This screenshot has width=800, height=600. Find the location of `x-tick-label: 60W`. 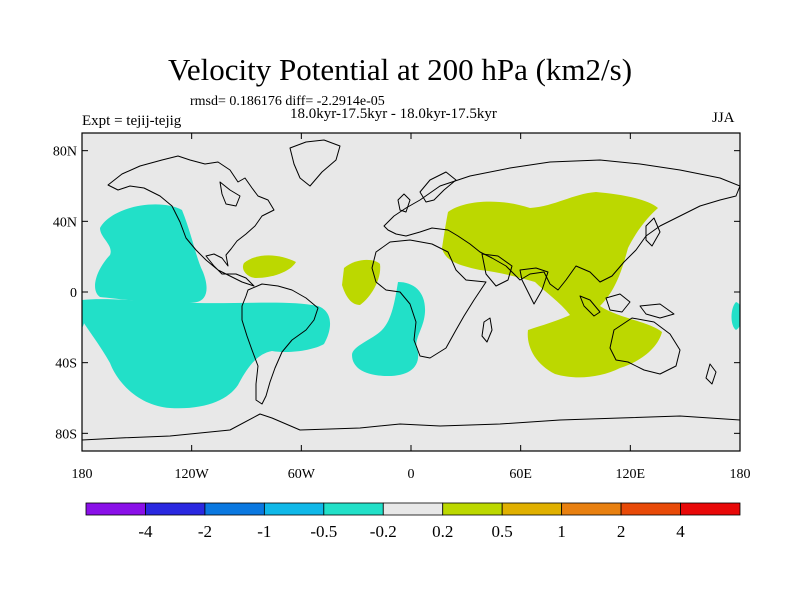

x-tick-label: 60W is located at coordinates (302, 474).